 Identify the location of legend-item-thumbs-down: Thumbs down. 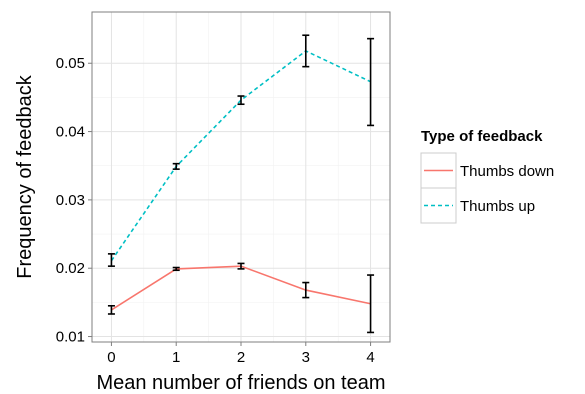
(487, 170).